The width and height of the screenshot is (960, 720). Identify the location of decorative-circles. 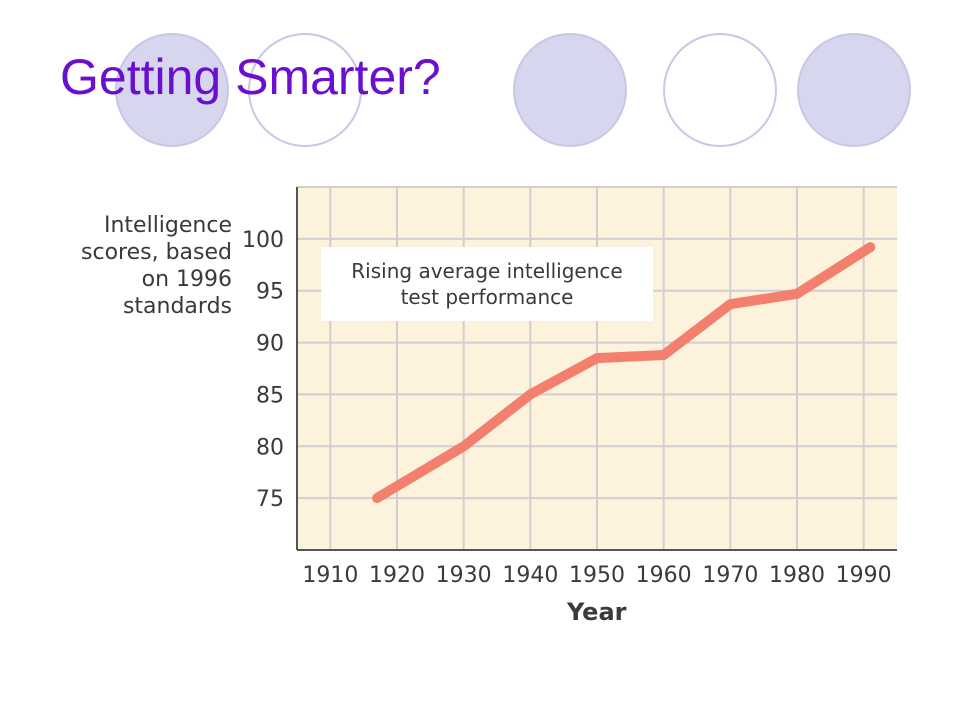
(513, 90).